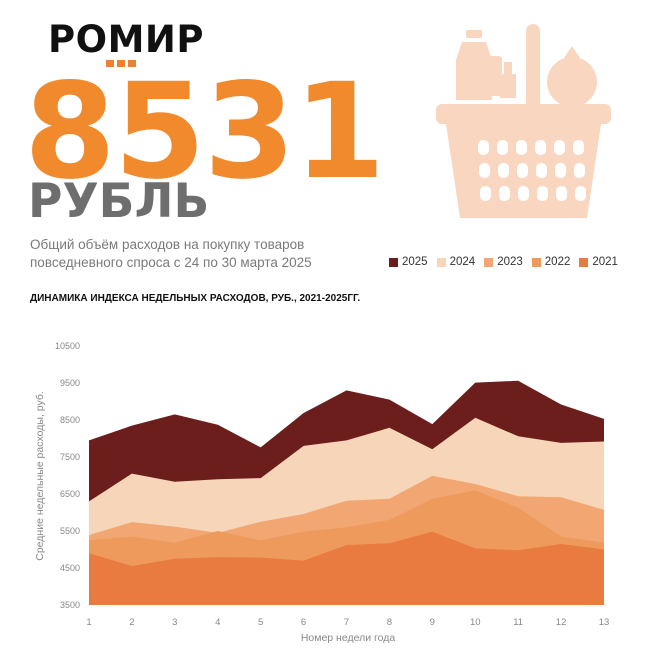  I want to click on headline-unit: РУБЛЬ, so click(119, 201).